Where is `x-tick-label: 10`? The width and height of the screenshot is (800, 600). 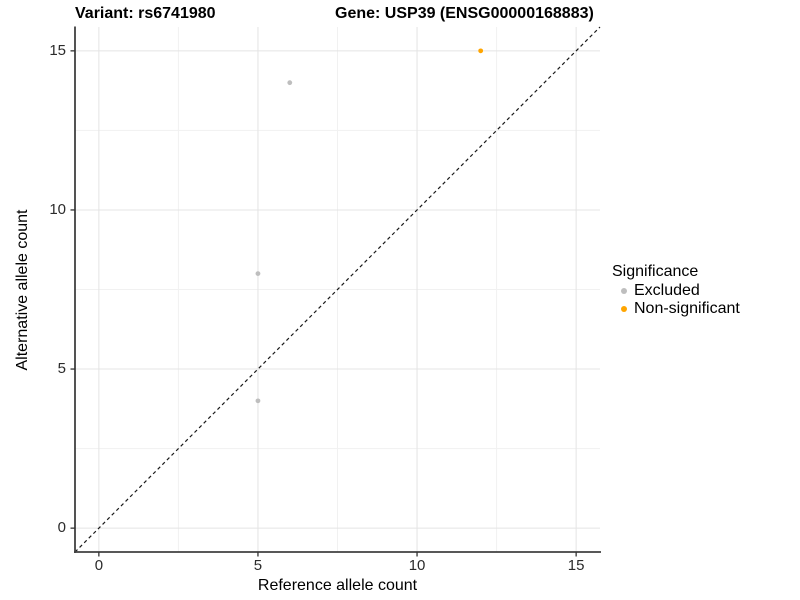
x-tick-label: 10 is located at coordinates (417, 565).